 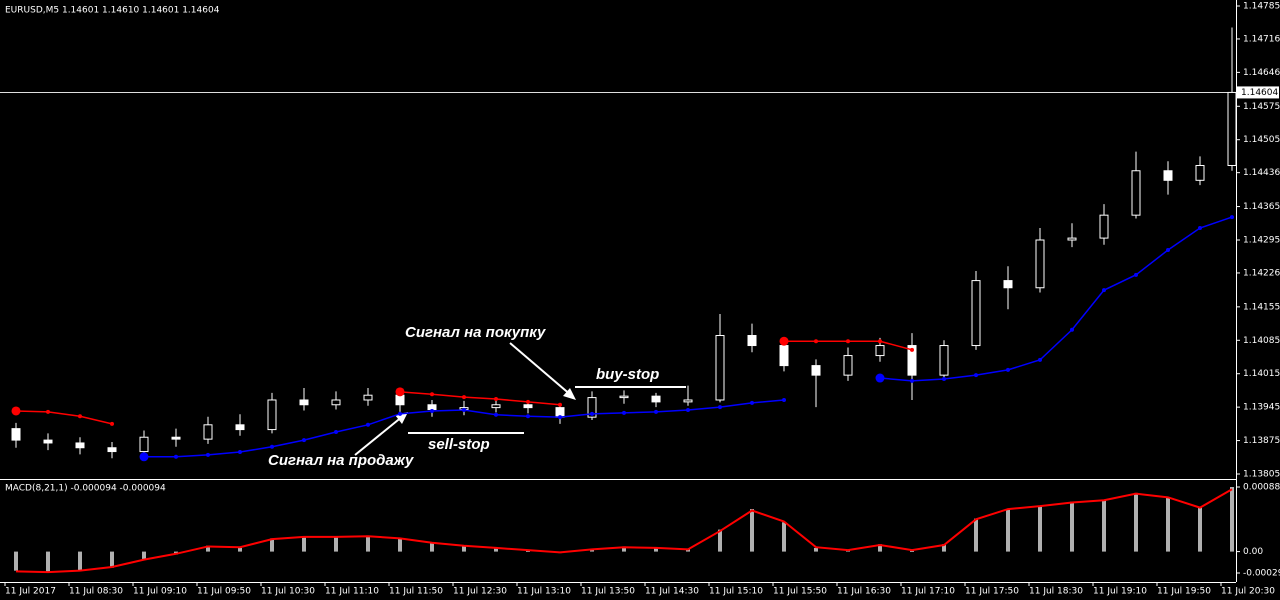 I want to click on x-tick-label: 11 Jul 13:10, so click(x=544, y=592).